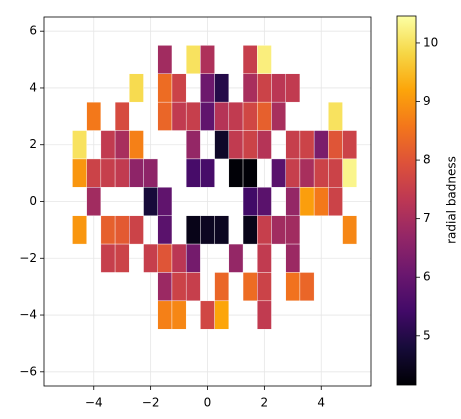 The image size is (461, 419). I want to click on y-tick-label: −2, so click(28, 258).